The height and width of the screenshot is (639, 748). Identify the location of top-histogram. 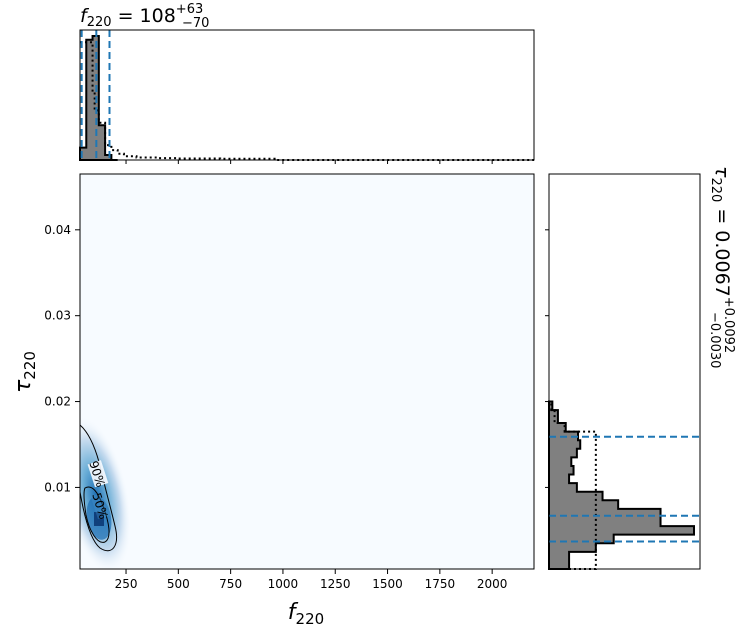
(306, 95).